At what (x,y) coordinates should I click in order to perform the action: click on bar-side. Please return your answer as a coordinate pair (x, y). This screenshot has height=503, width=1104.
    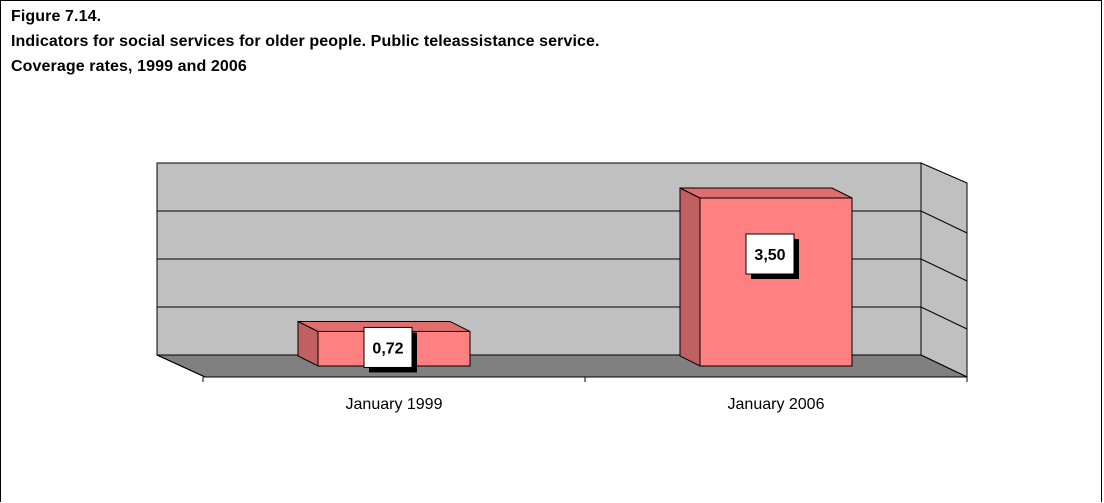
    Looking at the image, I should click on (690, 277).